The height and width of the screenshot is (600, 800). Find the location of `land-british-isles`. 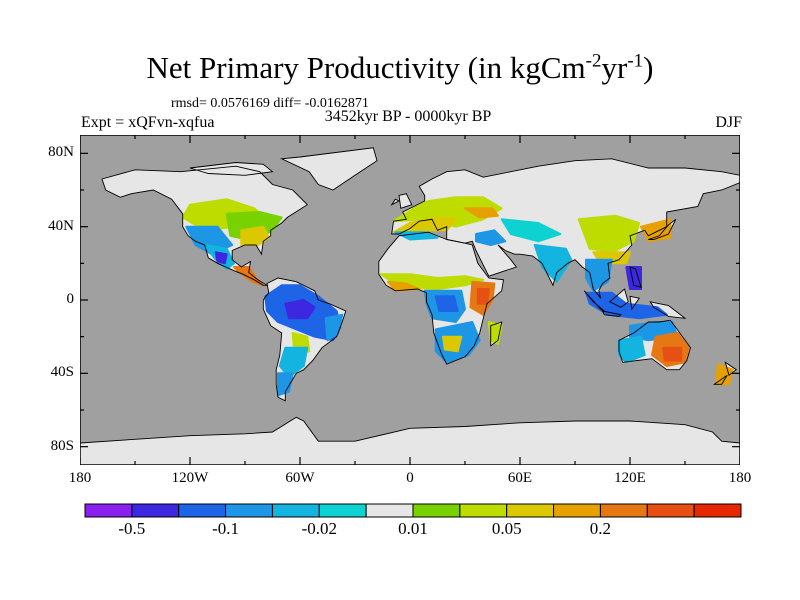

land-british-isles is located at coordinates (401, 201).